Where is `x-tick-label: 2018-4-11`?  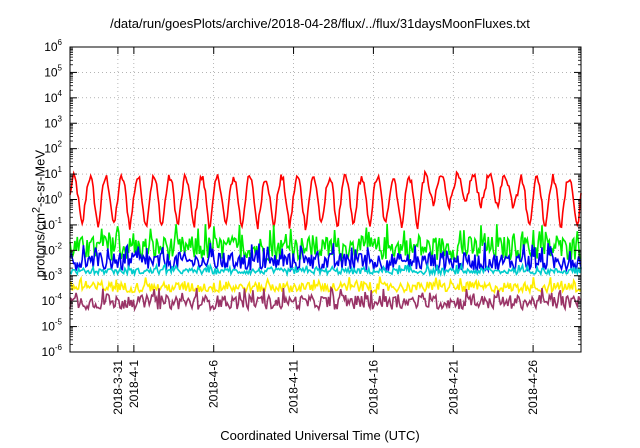 x-tick-label: 2018-4-11 is located at coordinates (294, 387).